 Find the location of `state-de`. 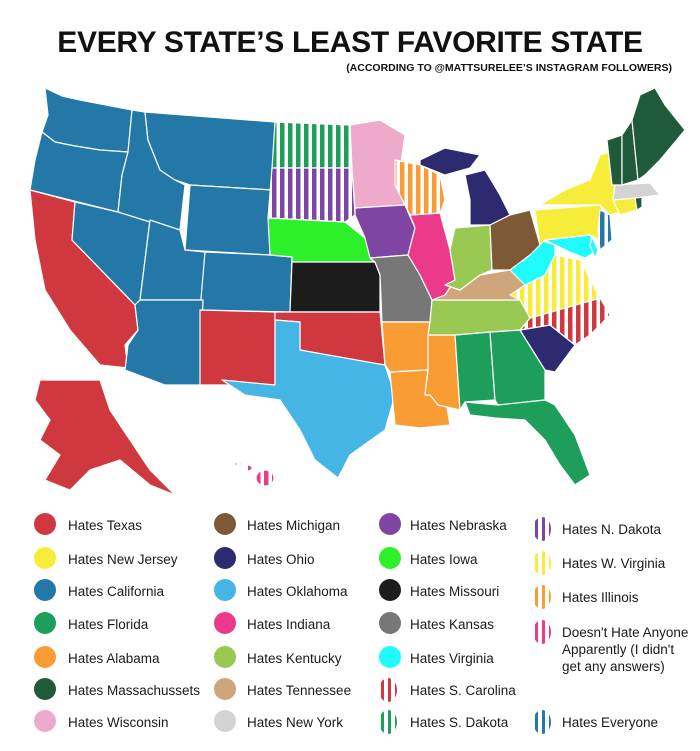

state-de is located at coordinates (594, 247).